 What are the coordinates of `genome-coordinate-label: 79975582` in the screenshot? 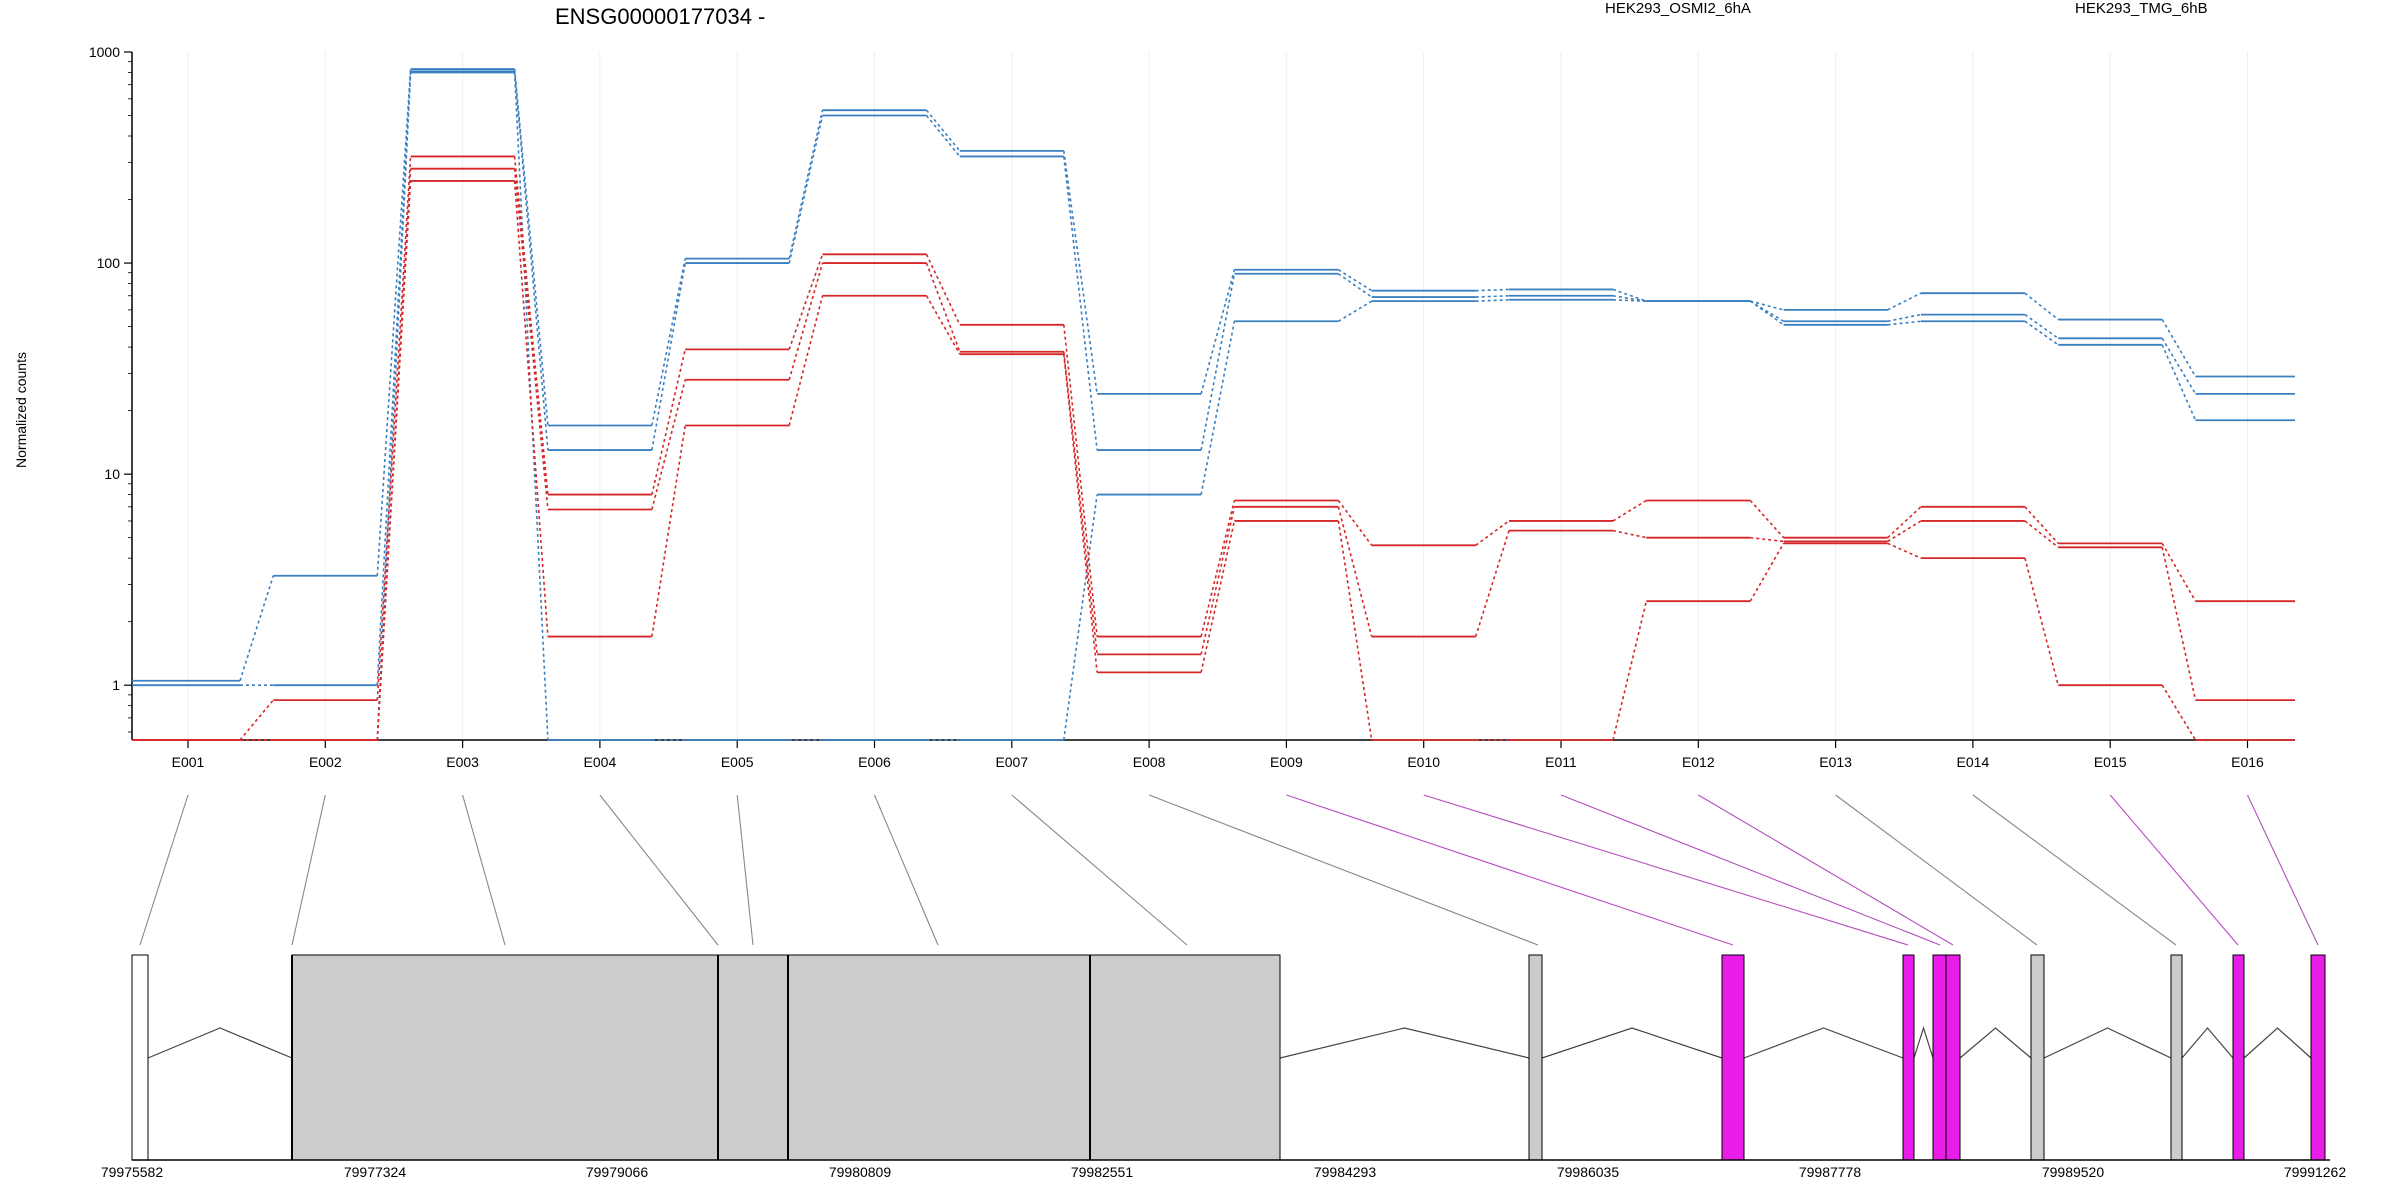 It's located at (132, 1172).